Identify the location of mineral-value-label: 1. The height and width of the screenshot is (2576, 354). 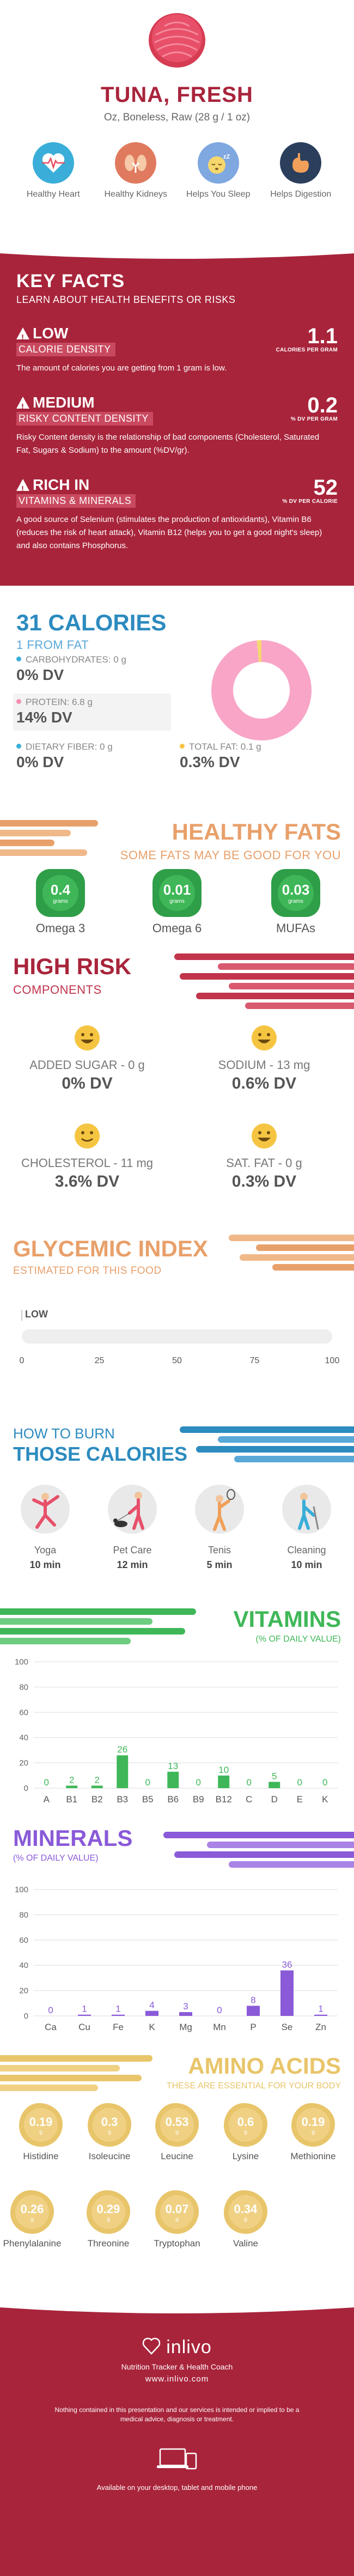
(117, 2009).